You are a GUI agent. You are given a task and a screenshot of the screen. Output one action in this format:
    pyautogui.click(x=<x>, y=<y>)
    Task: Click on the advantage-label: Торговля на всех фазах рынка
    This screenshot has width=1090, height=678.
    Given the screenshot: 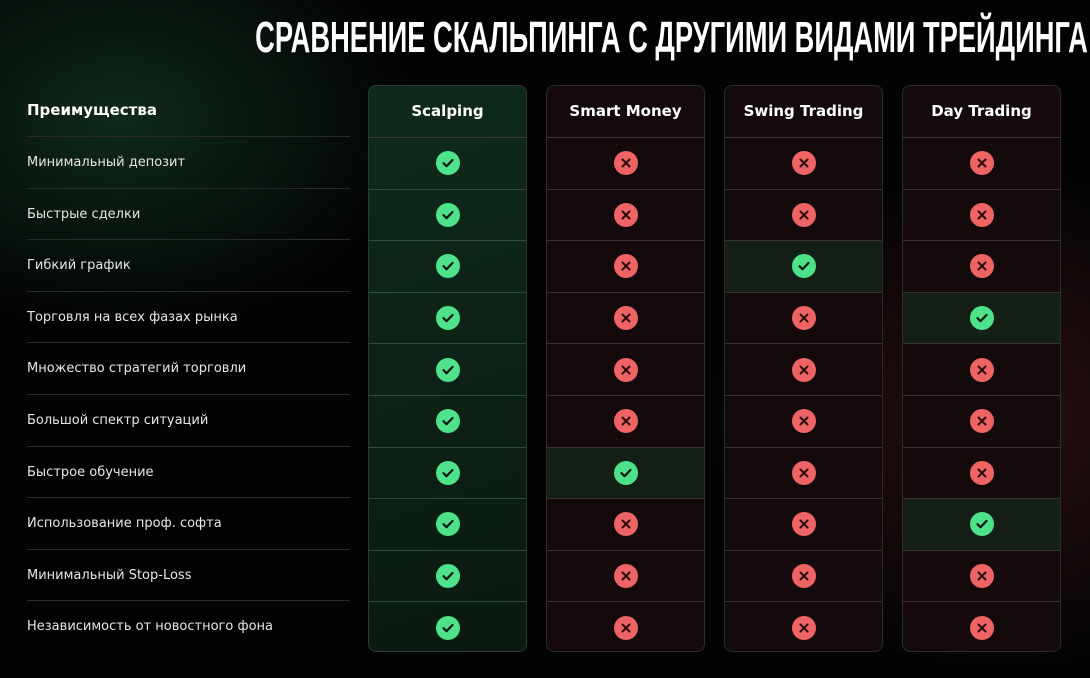 What is the action you would take?
    pyautogui.click(x=188, y=318)
    